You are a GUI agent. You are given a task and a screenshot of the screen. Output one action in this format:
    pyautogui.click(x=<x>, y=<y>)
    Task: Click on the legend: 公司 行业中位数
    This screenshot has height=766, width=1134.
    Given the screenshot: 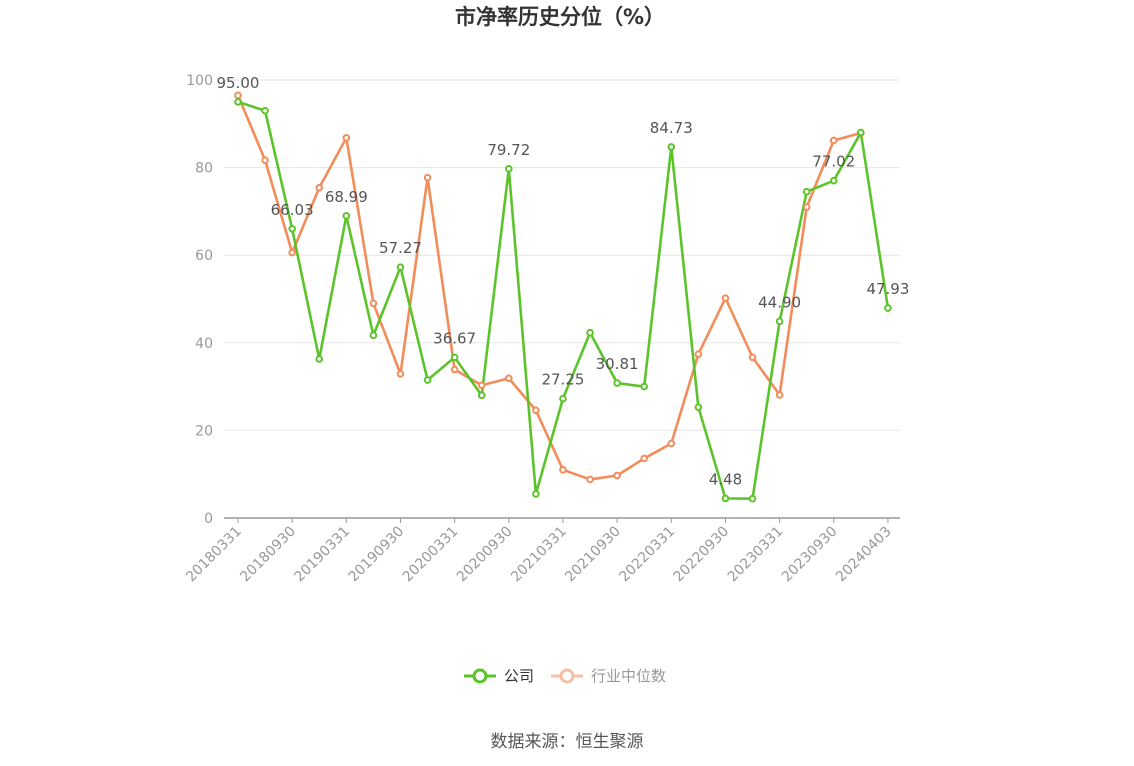 What is the action you would take?
    pyautogui.click(x=565, y=676)
    